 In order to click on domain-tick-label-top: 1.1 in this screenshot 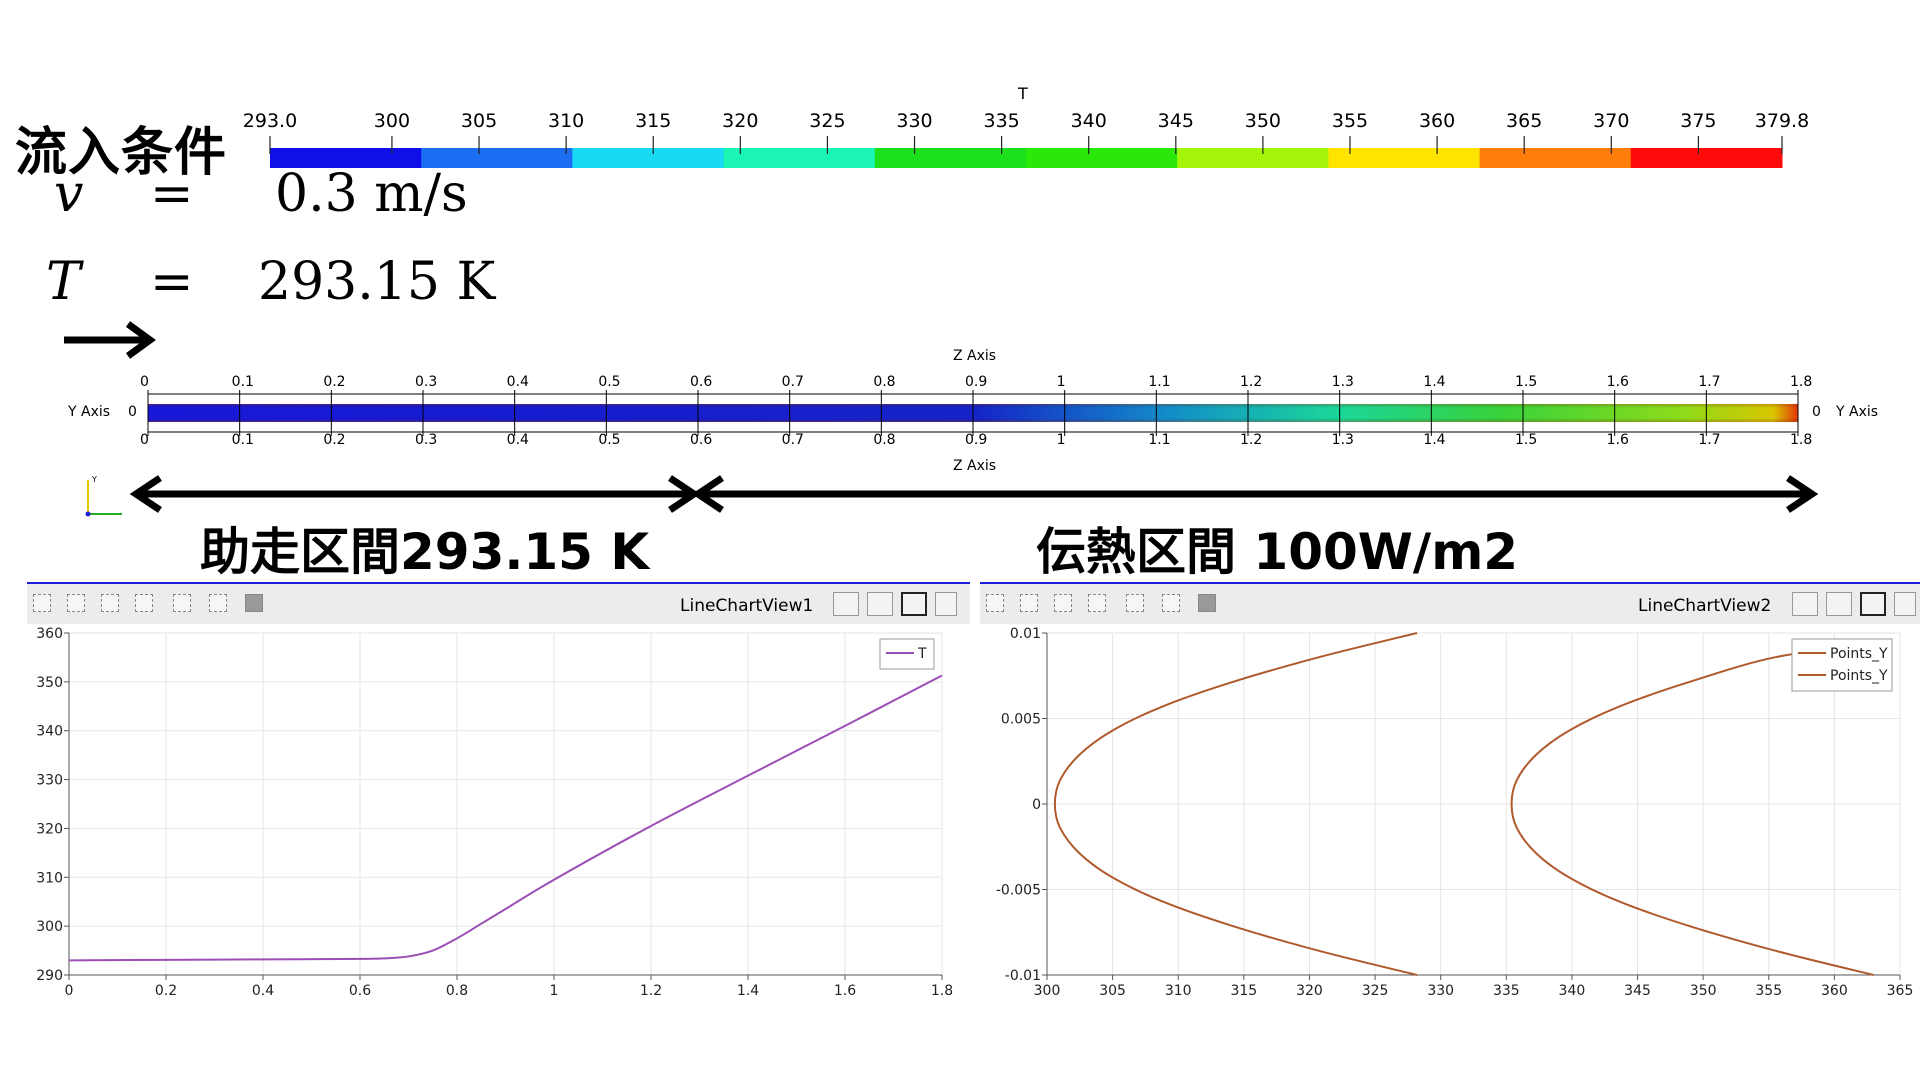, I will do `click(1159, 382)`.